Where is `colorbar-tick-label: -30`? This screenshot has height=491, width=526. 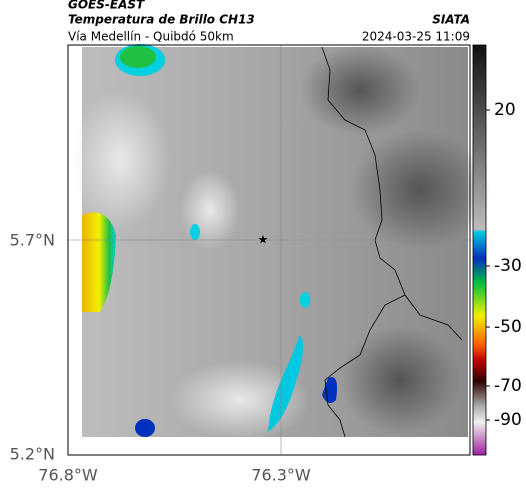
colorbar-tick-label: -30 is located at coordinates (508, 266).